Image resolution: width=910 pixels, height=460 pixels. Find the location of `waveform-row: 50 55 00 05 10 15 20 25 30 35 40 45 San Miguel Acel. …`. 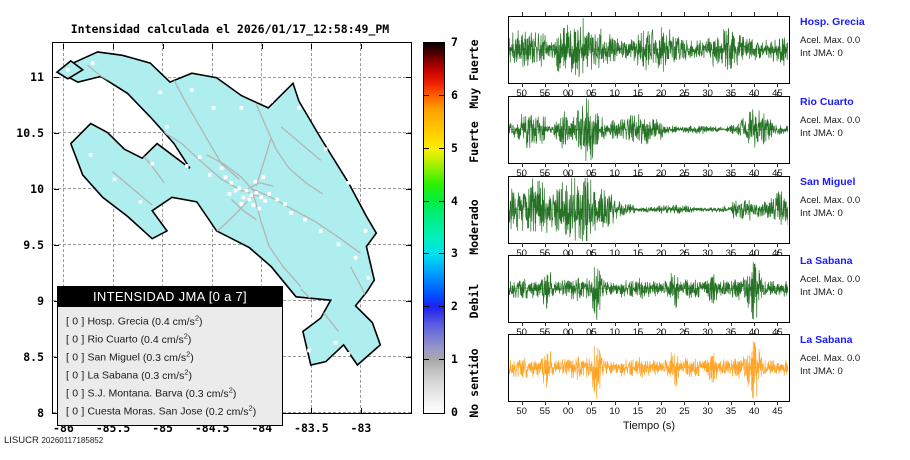

waveform-row: 50 55 00 05 10 15 20 25 30 35 40 45 San Miguel Acel. … is located at coordinates (705, 215).